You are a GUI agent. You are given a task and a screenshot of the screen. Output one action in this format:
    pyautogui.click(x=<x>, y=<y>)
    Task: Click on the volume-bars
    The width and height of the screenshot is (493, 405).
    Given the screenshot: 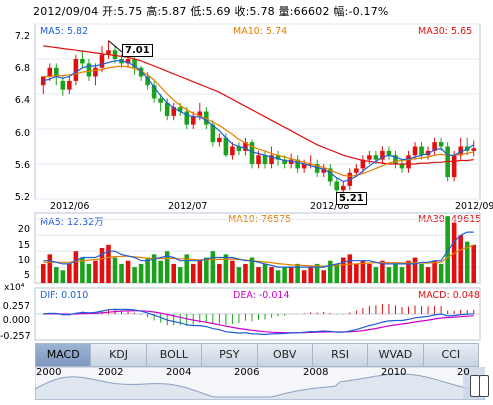 What is the action you would take?
    pyautogui.click(x=258, y=249)
    